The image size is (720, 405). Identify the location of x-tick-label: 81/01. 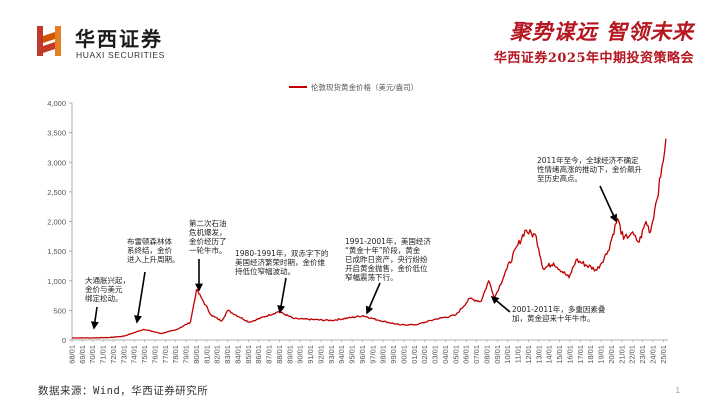
(206, 354).